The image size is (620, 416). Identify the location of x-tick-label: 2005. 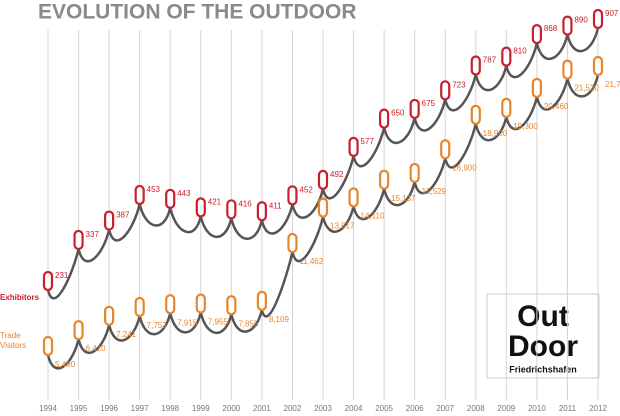
(384, 408).